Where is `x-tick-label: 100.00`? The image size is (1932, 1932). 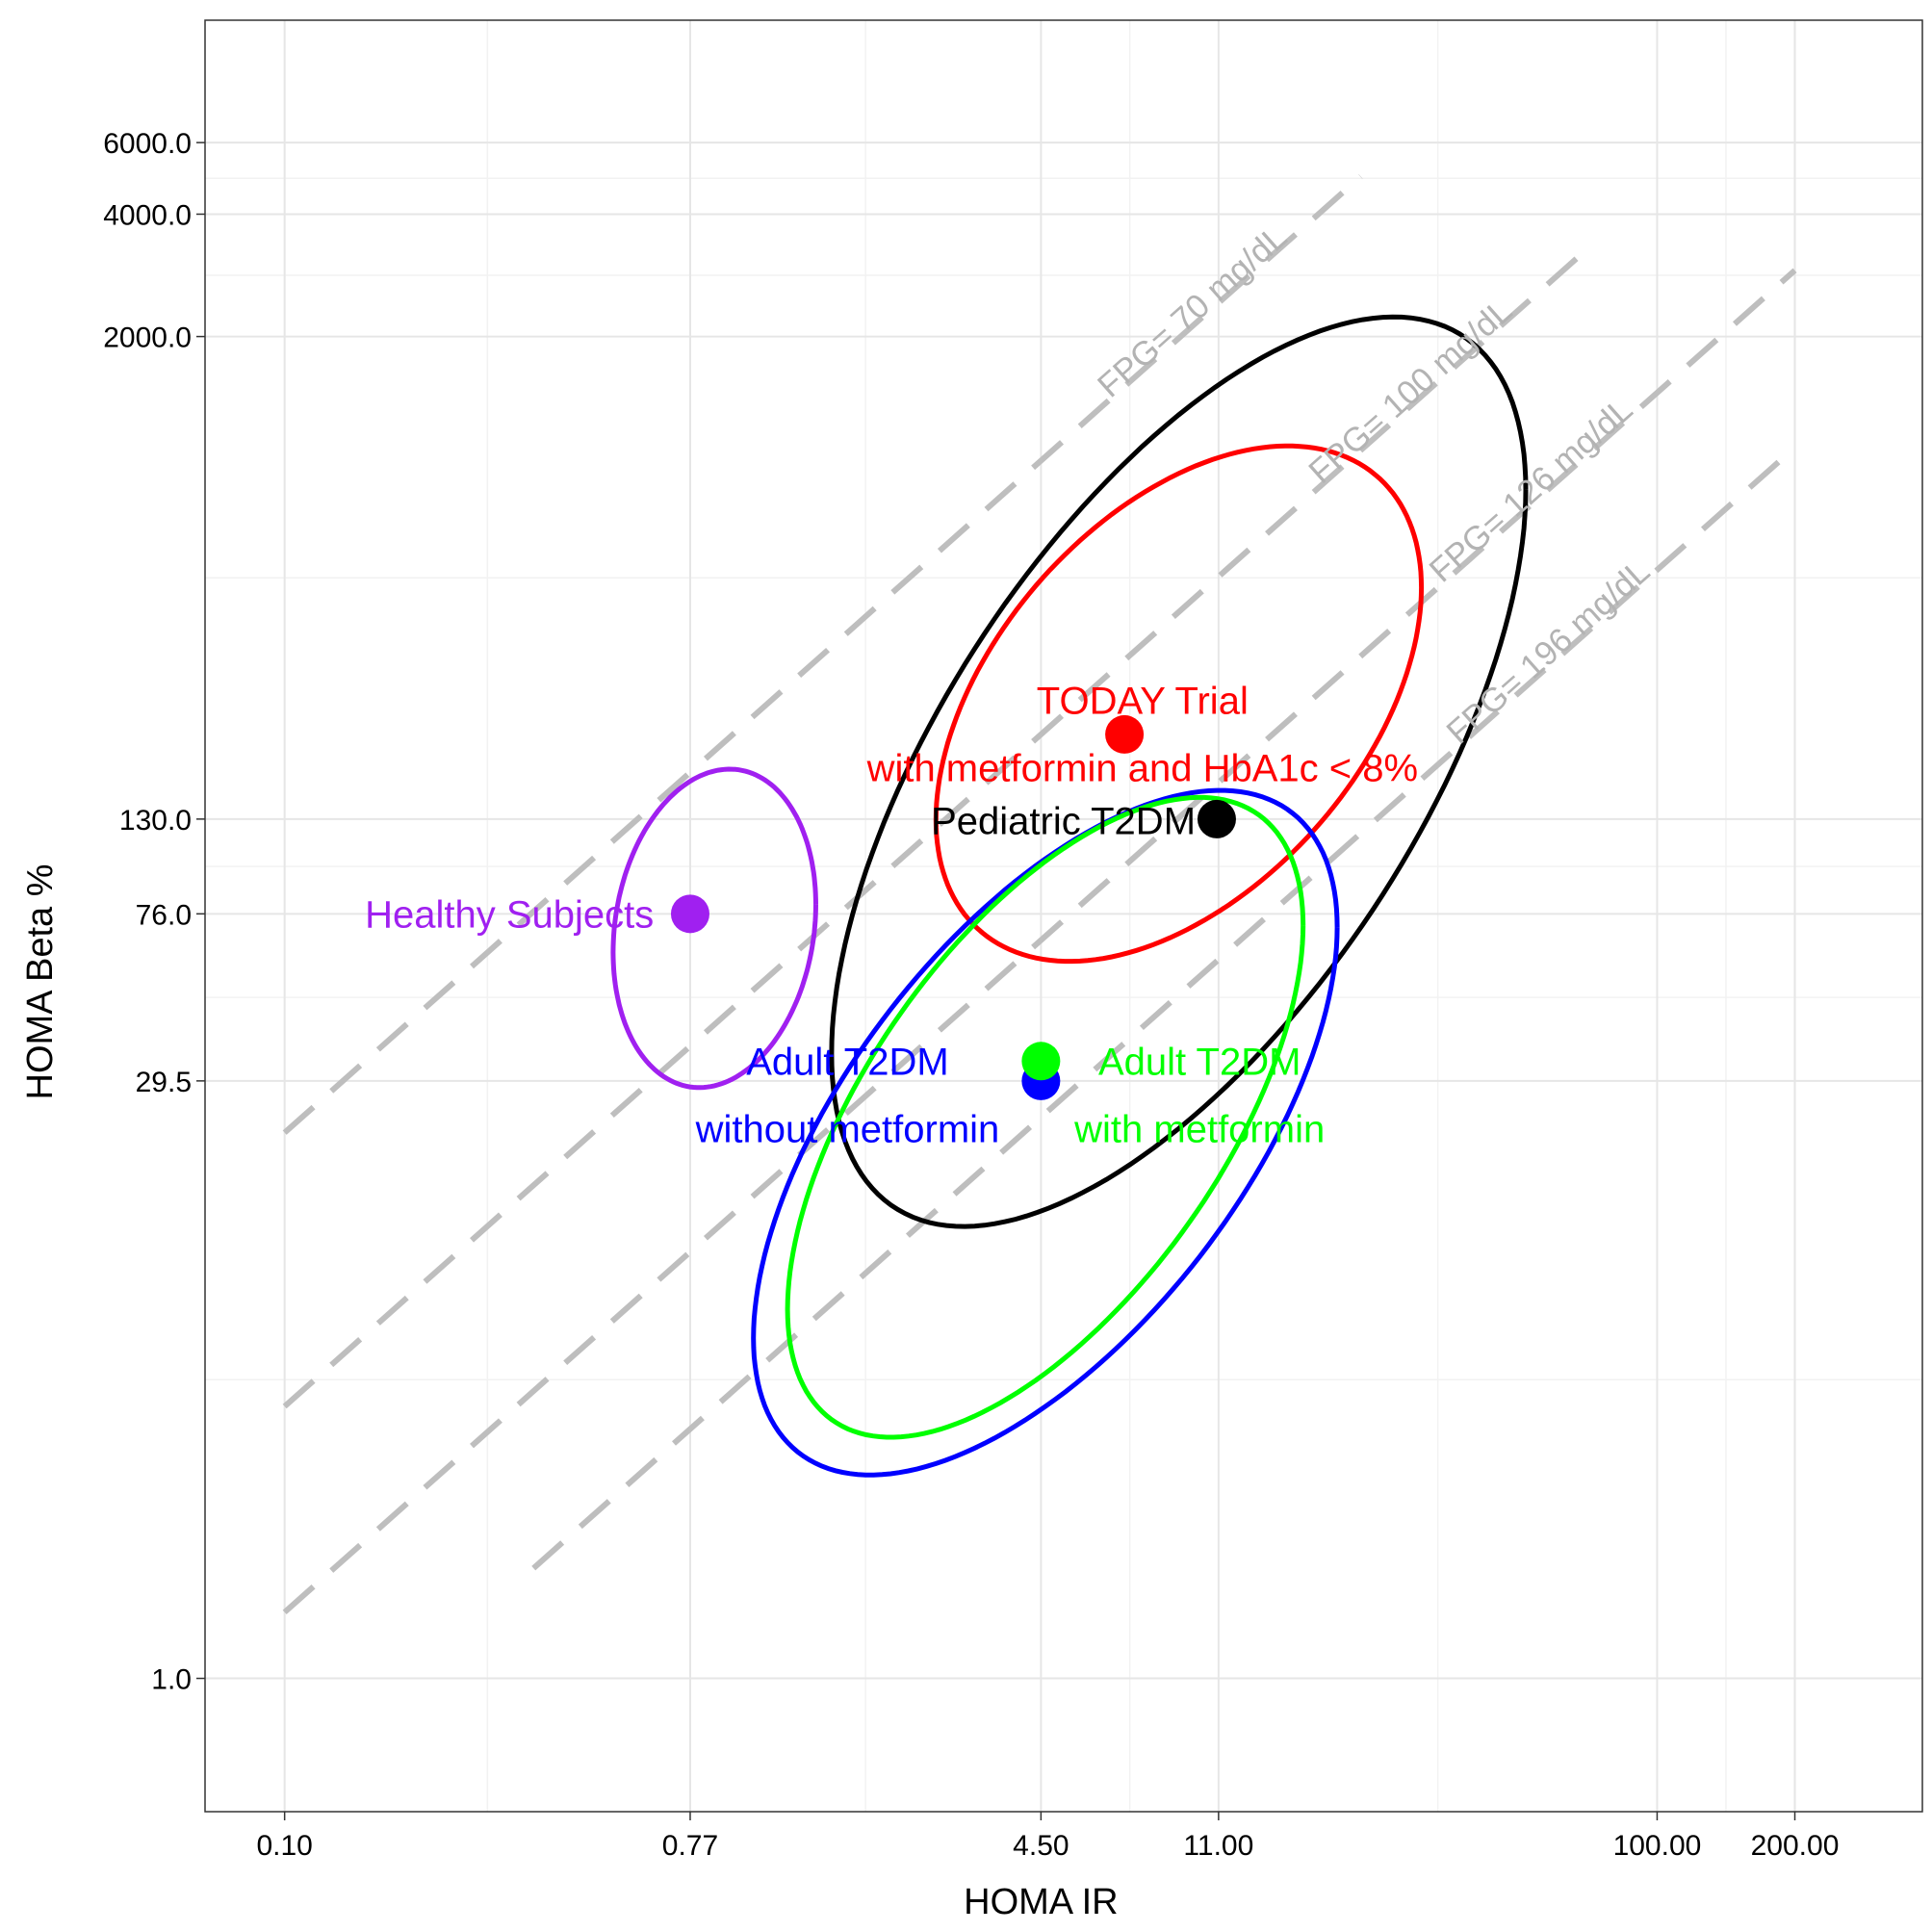
x-tick-label: 100.00 is located at coordinates (1657, 1846).